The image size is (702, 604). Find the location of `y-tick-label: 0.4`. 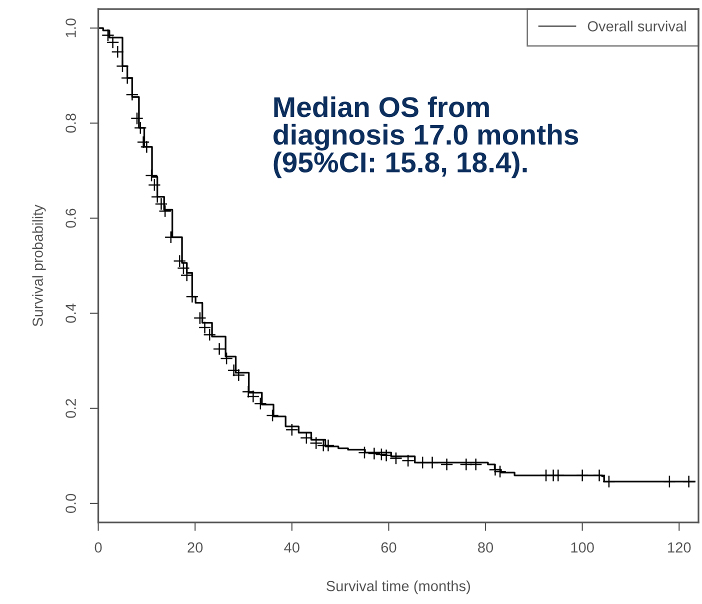

y-tick-label: 0.4 is located at coordinates (71, 313).